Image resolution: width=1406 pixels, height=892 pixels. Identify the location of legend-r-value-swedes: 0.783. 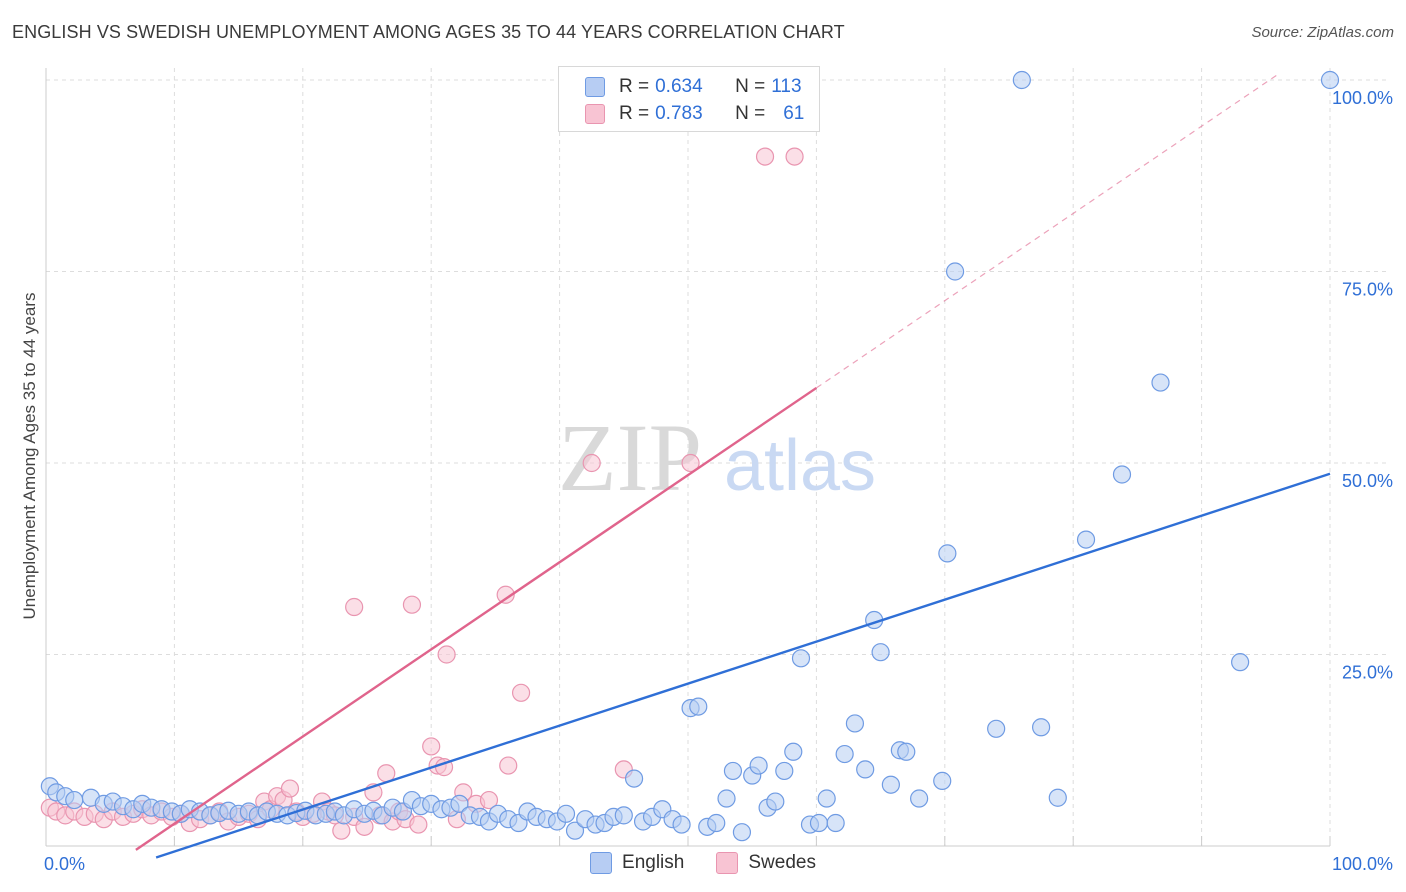
(679, 113).